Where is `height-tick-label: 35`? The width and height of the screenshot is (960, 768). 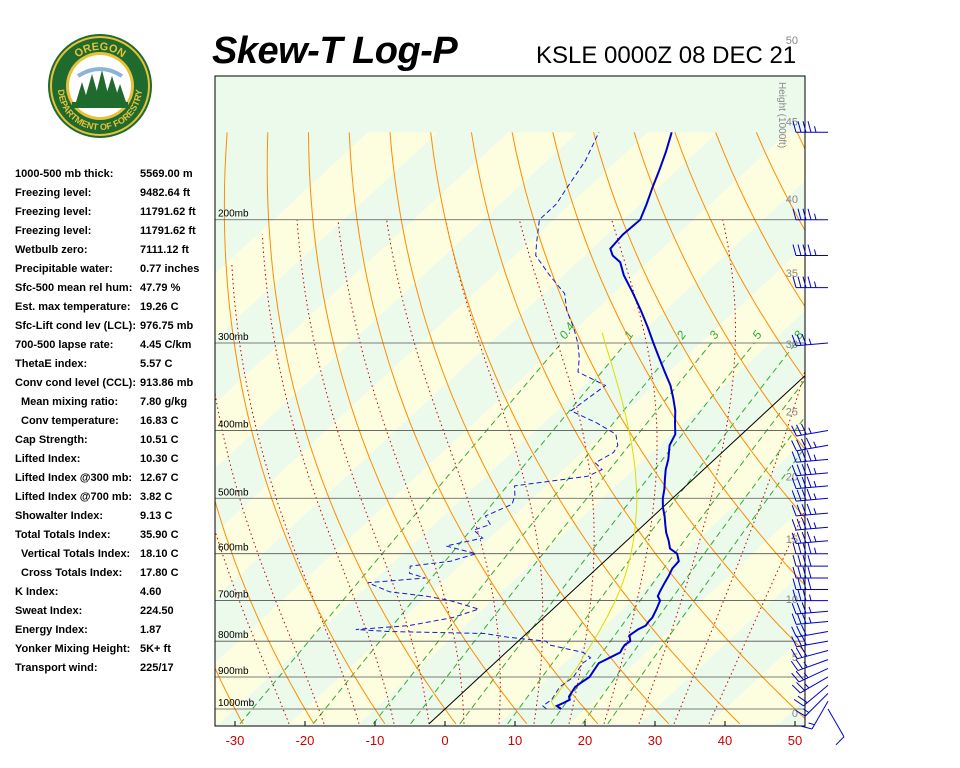
height-tick-label: 35 is located at coordinates (792, 274).